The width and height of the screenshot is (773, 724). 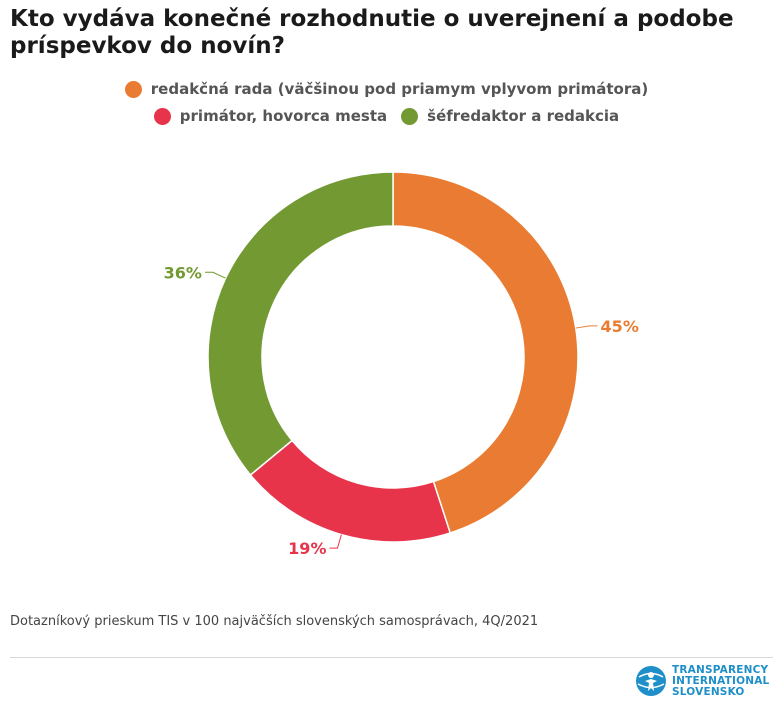 I want to click on data-label-redakcna-rada: 45%, so click(x=620, y=326).